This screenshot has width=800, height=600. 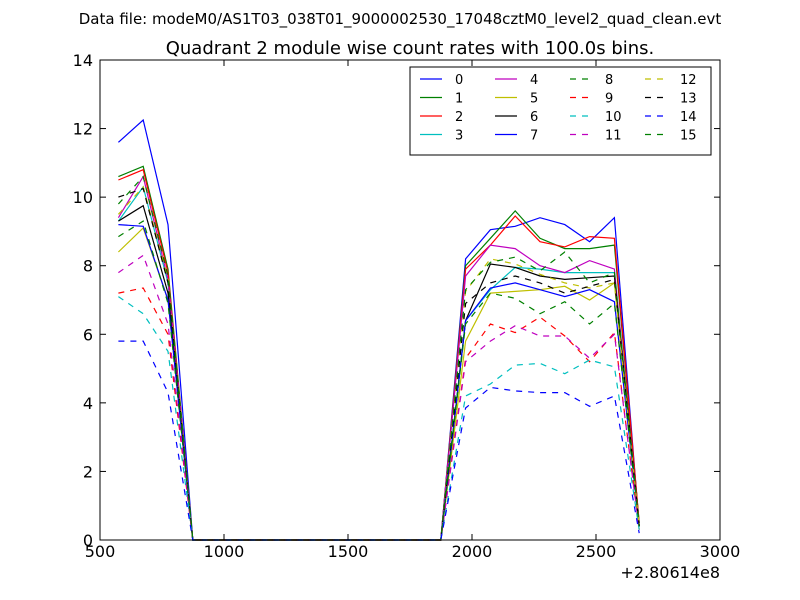 What do you see at coordinates (348, 551) in the screenshot?
I see `x-tick-label: 1500` at bounding box center [348, 551].